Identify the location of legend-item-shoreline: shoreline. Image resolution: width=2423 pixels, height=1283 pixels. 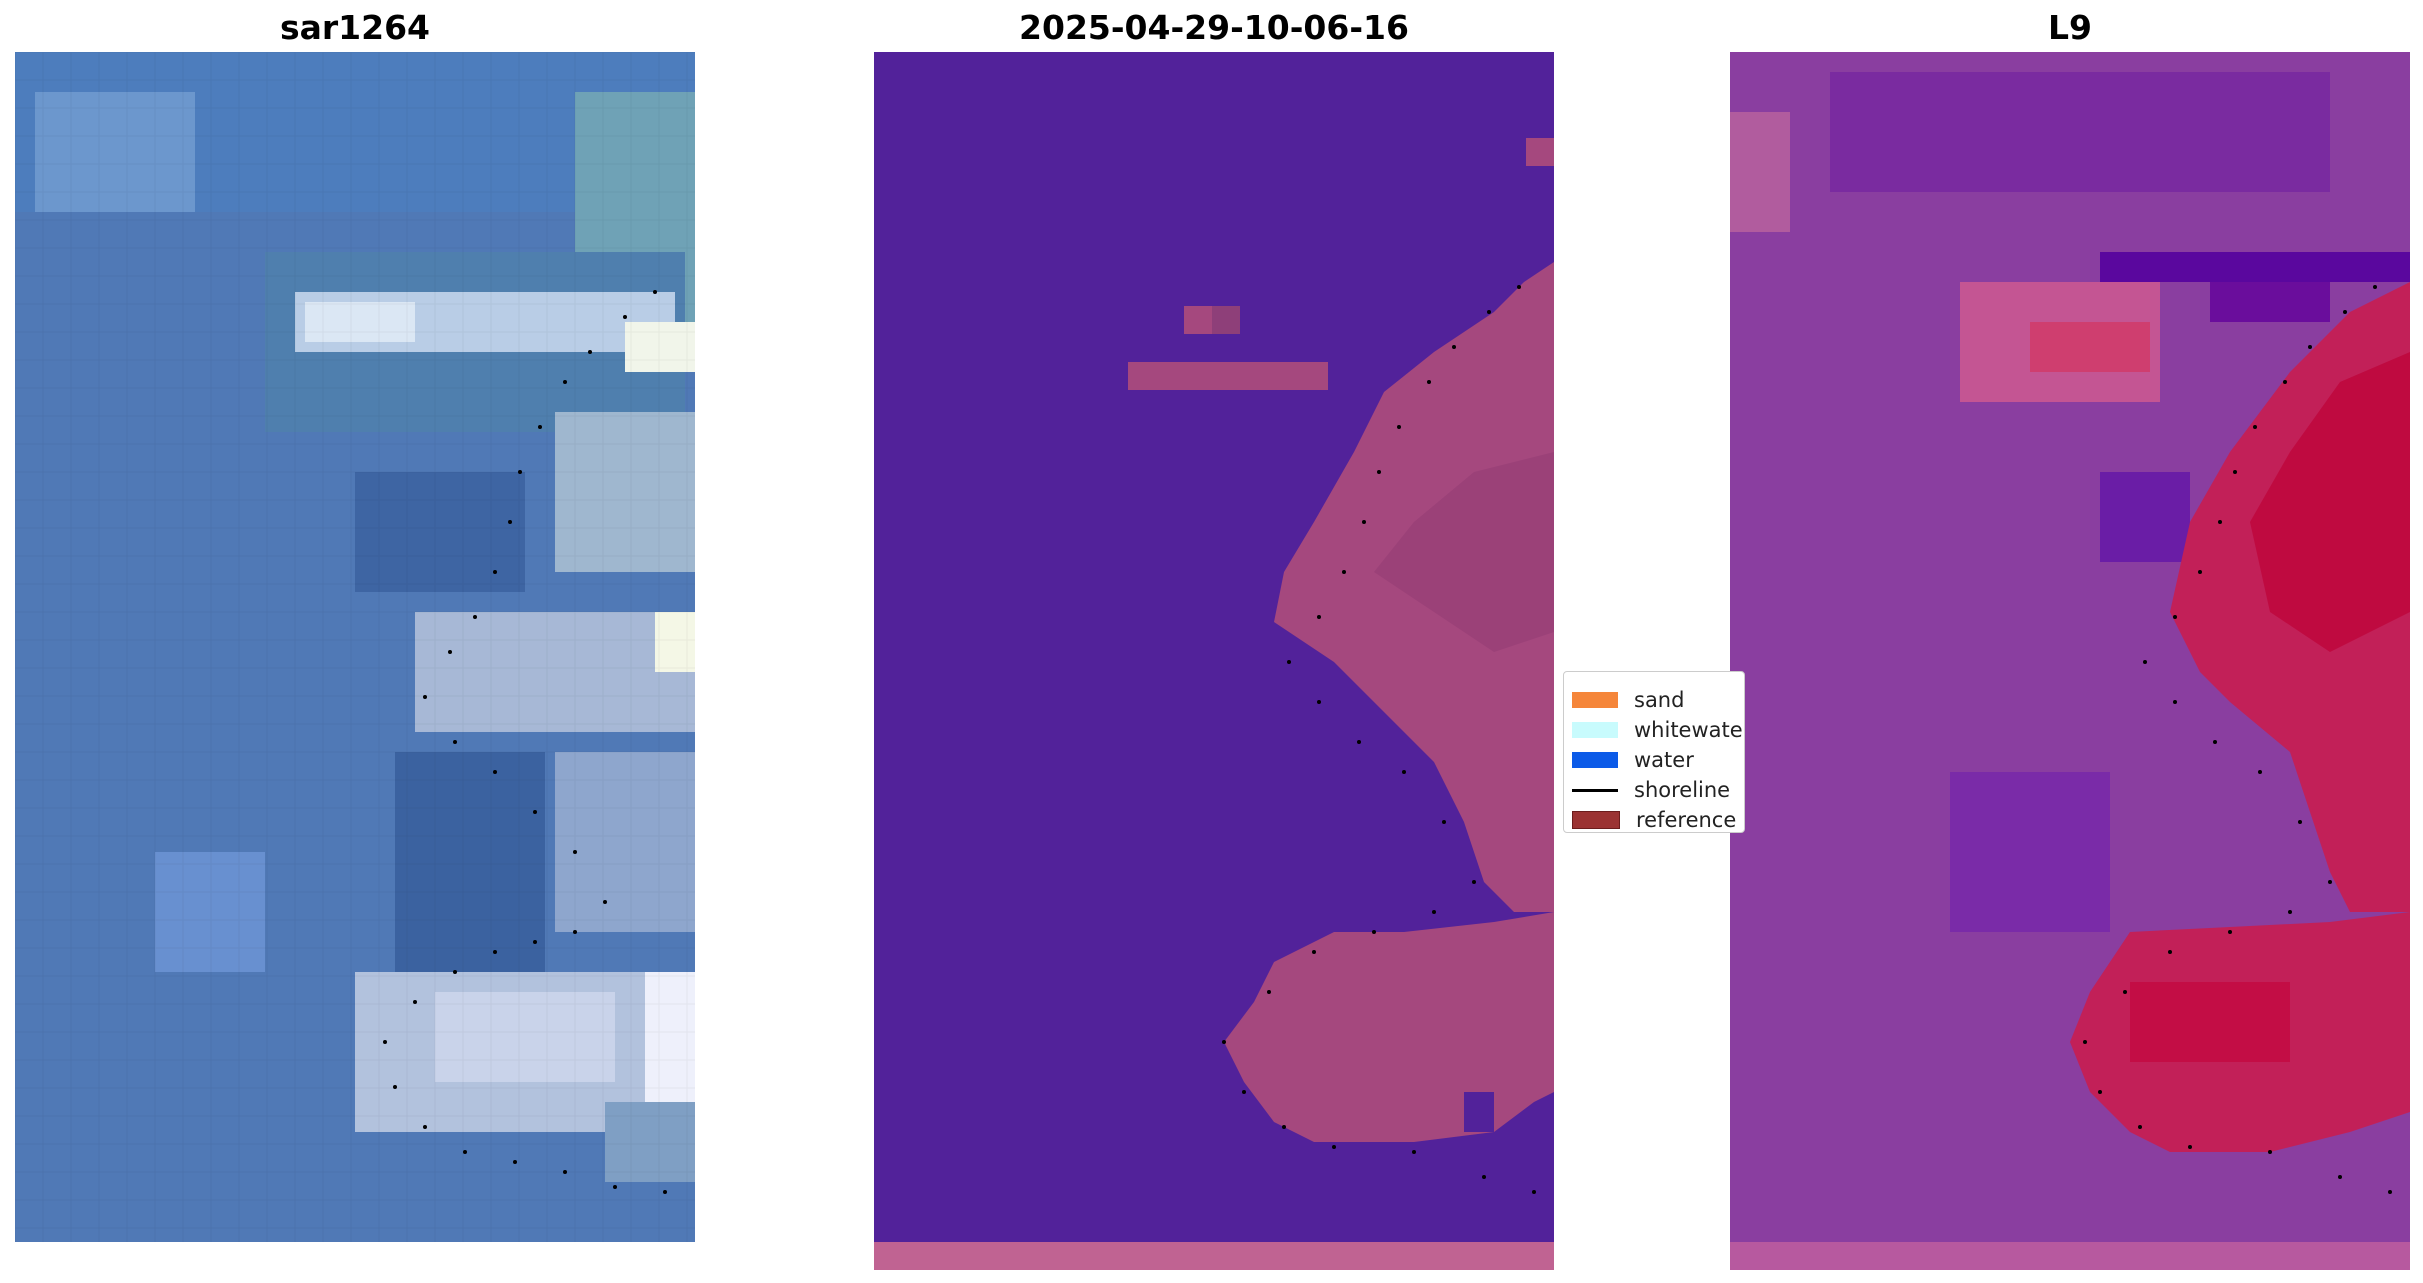
(1651, 790).